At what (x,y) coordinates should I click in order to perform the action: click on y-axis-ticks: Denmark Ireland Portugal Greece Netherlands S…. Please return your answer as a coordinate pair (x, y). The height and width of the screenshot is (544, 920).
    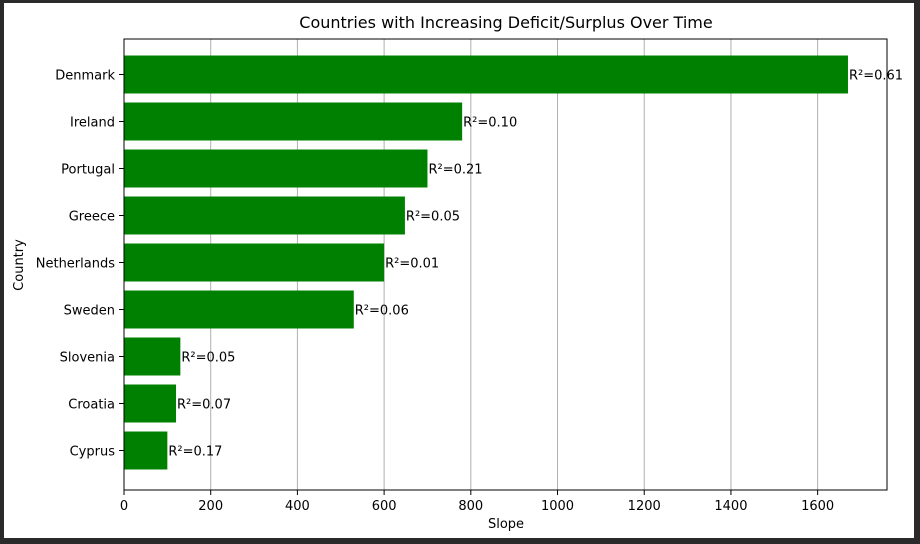
    Looking at the image, I should click on (80, 264).